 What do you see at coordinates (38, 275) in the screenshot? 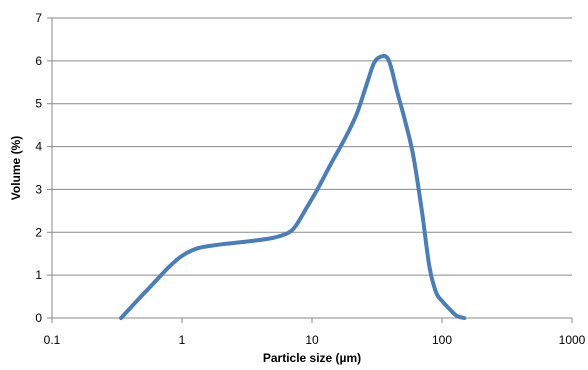
I see `y-tick-label: 1` at bounding box center [38, 275].